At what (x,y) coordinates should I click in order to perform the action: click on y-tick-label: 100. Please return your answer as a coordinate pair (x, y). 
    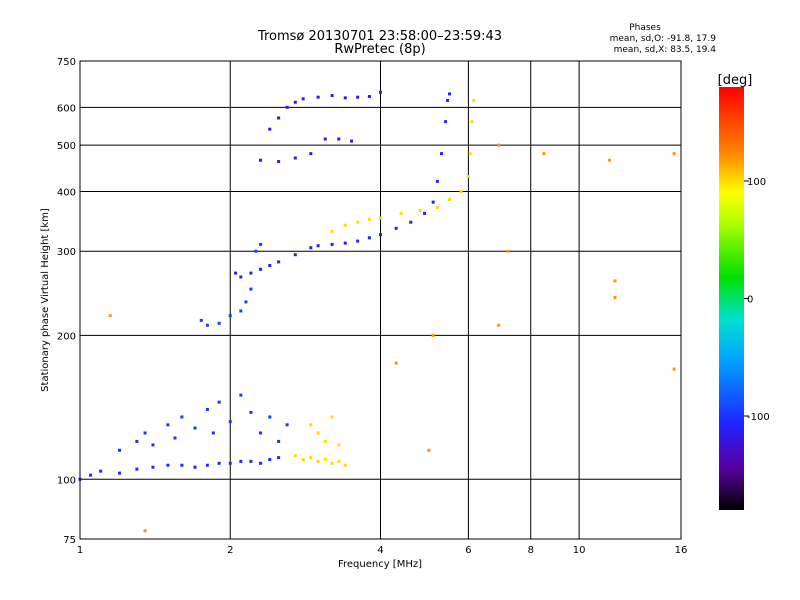
    Looking at the image, I should click on (66, 480).